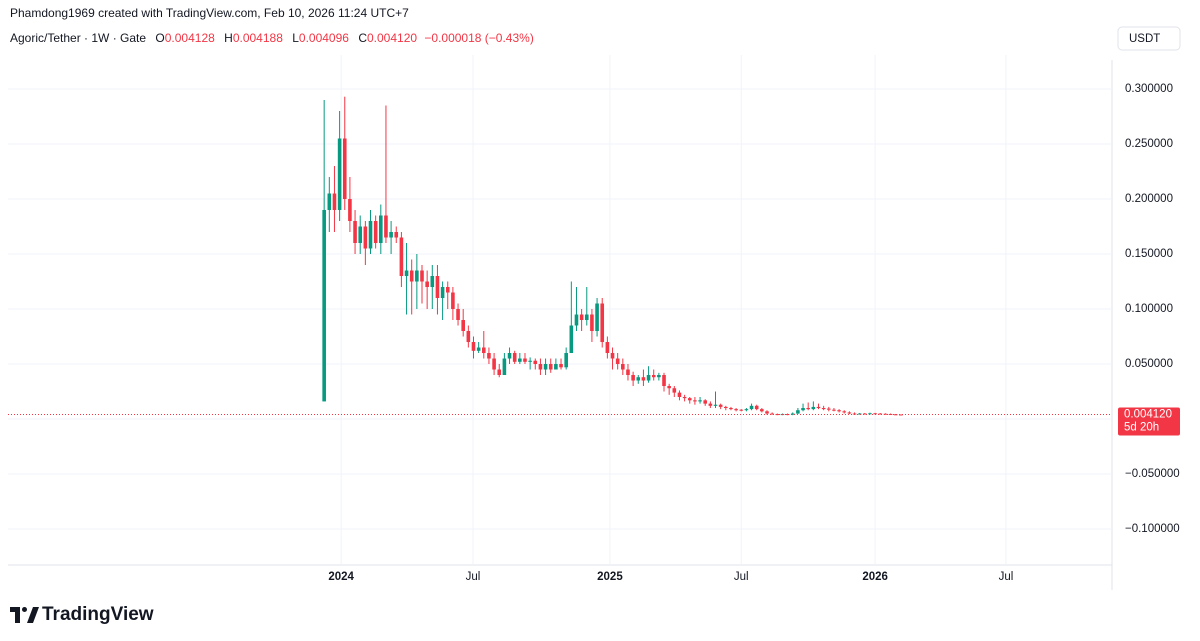 Image resolution: width=1200 pixels, height=641 pixels. I want to click on x-tick-label: 2025, so click(610, 577).